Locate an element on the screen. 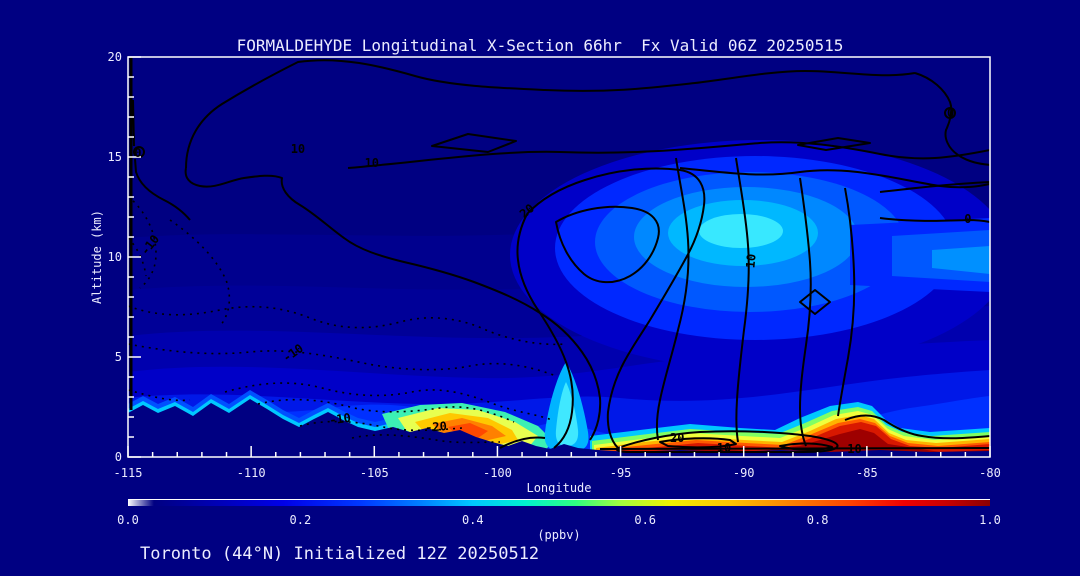  x-tick-label: -95 is located at coordinates (620, 473).